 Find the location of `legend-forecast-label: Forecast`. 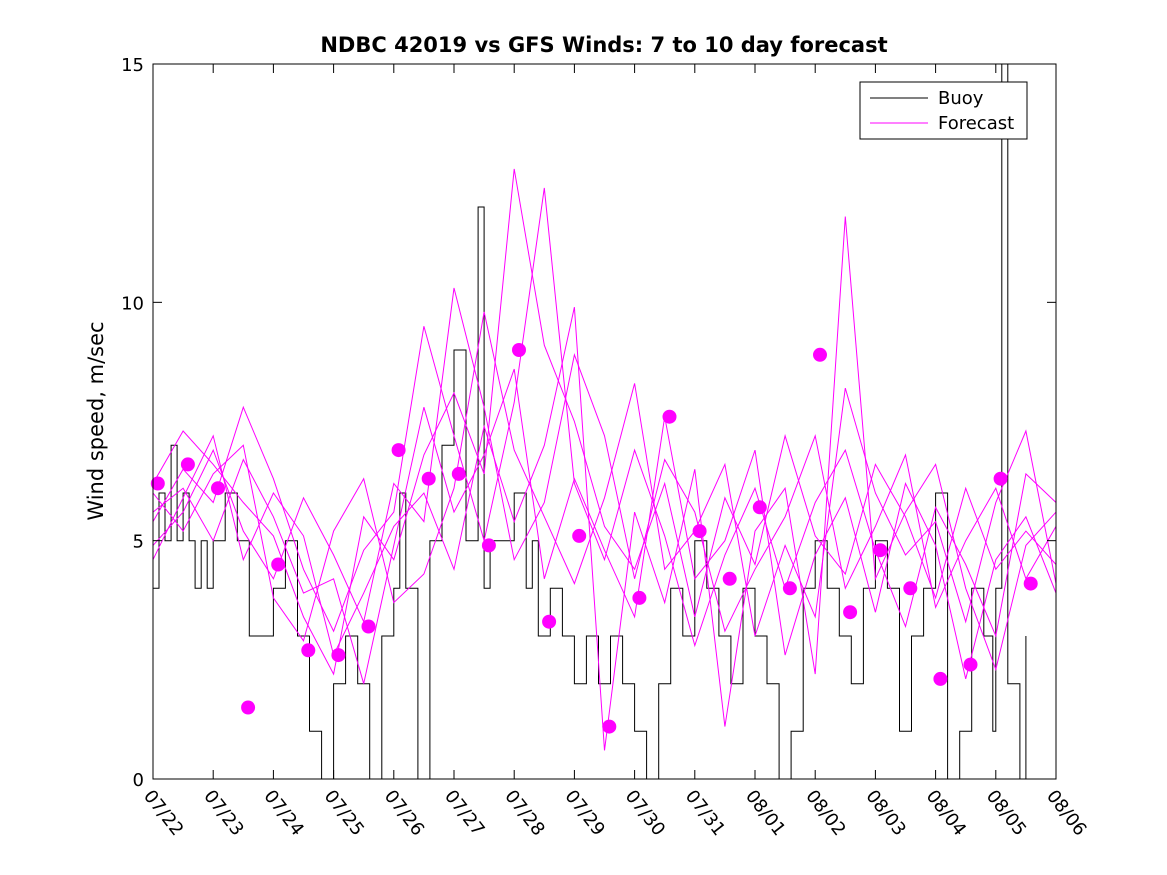

legend-forecast-label: Forecast is located at coordinates (976, 123).